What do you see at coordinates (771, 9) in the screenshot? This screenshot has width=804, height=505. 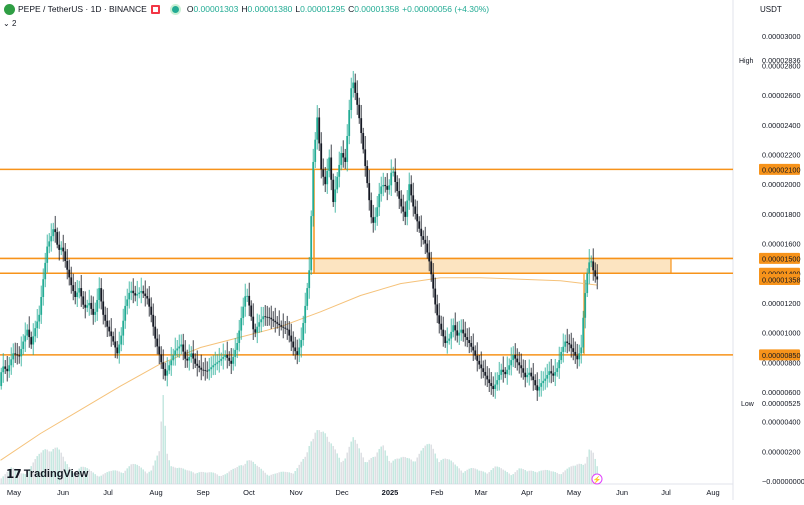 I see `currency-label: USDT` at bounding box center [771, 9].